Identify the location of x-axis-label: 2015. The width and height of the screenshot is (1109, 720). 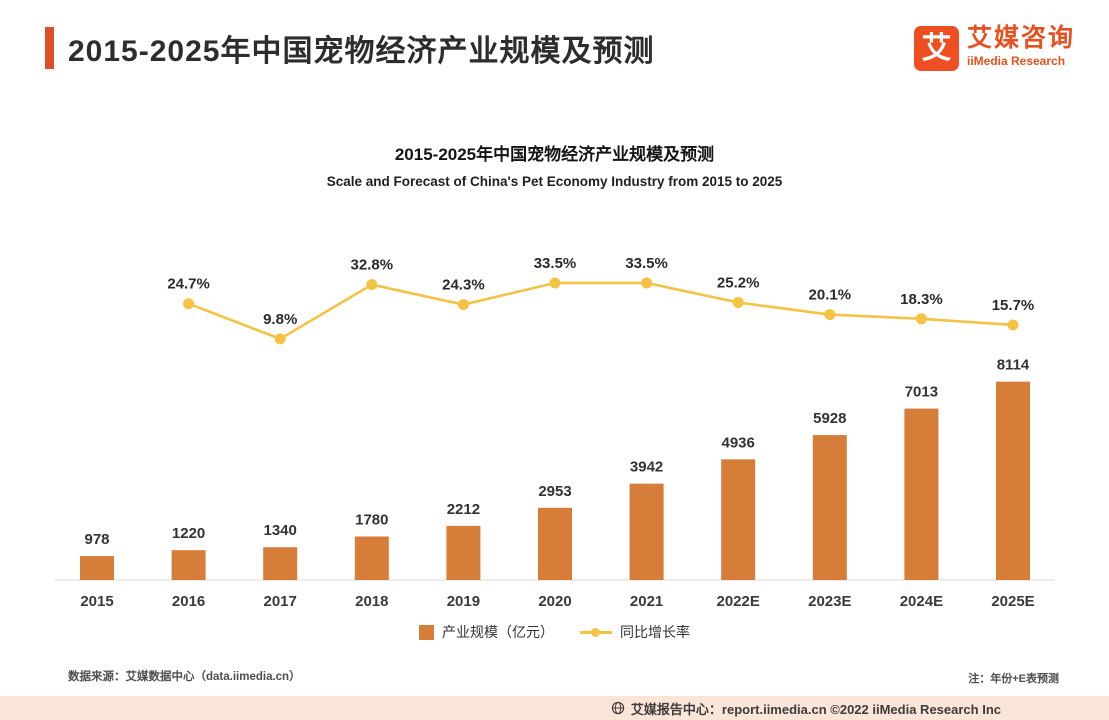
(96, 601).